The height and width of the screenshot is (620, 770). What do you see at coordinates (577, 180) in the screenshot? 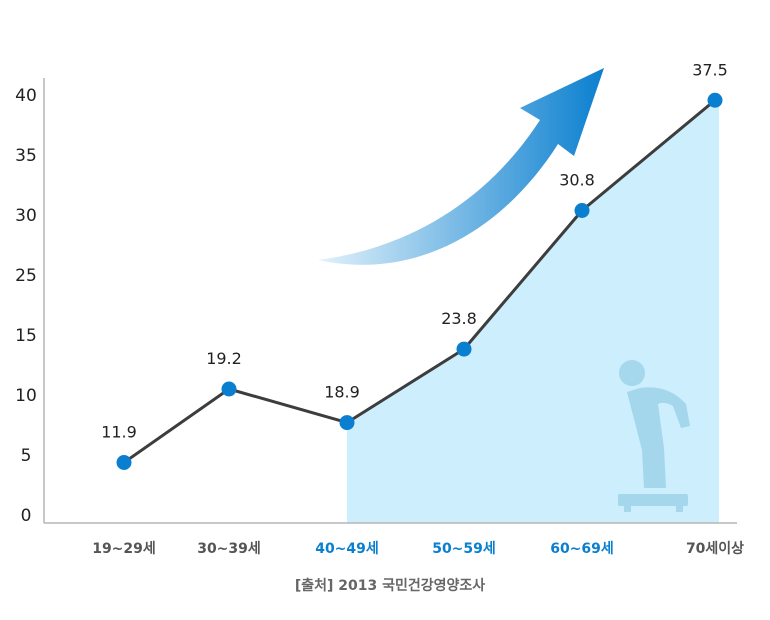
I see `data-label: 30.8` at bounding box center [577, 180].